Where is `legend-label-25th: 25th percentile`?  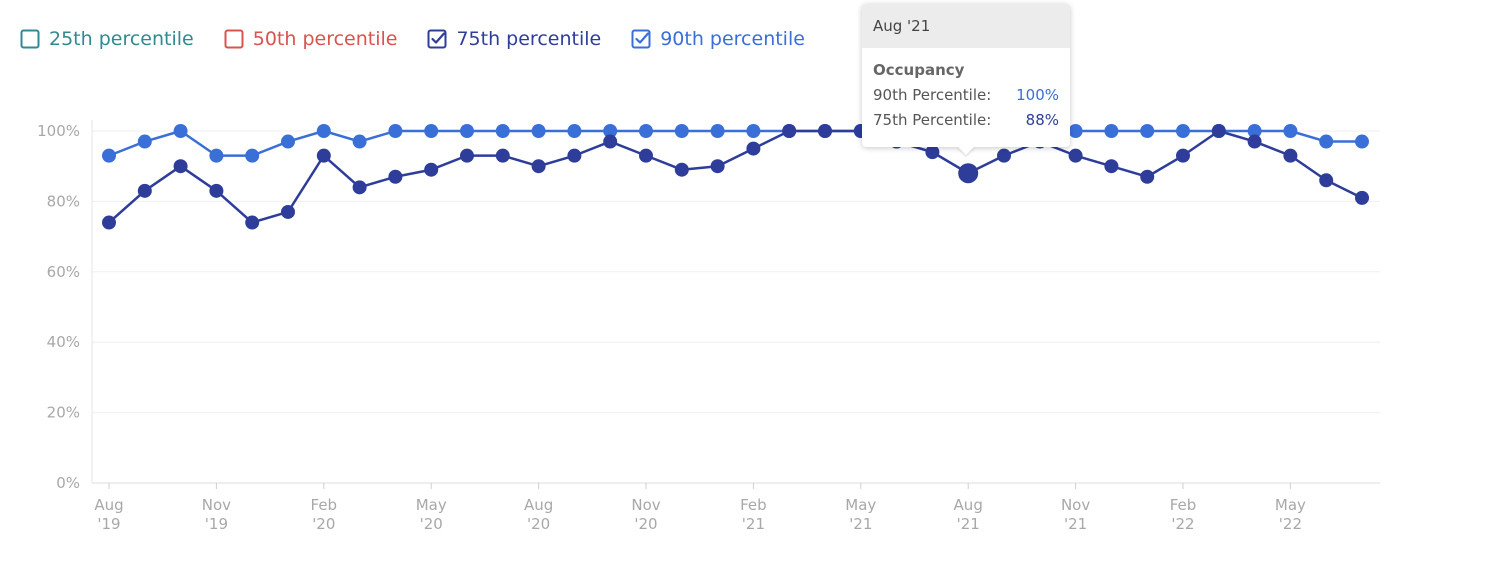
legend-label-25th: 25th percentile is located at coordinates (121, 39).